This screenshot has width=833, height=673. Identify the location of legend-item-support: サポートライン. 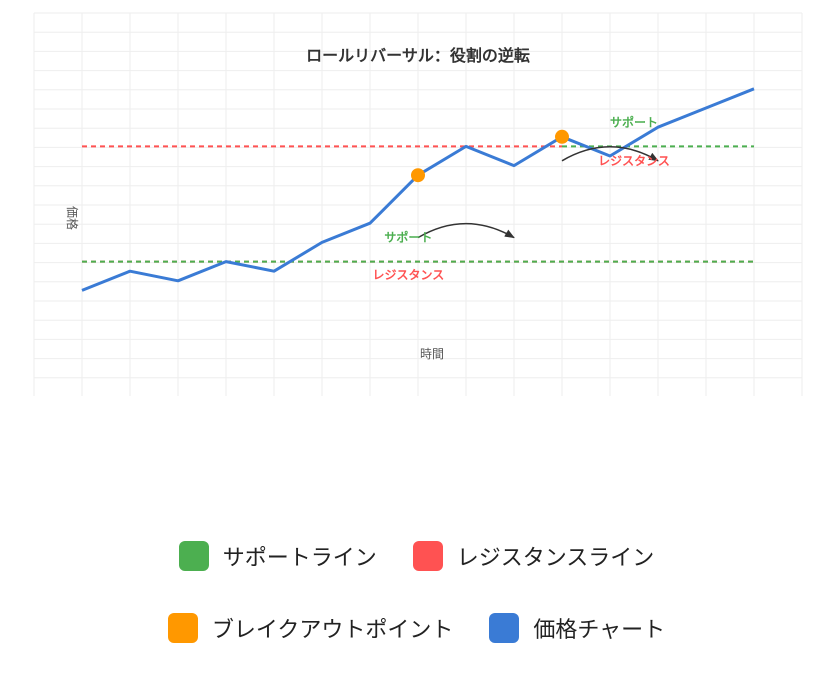
(277, 556).